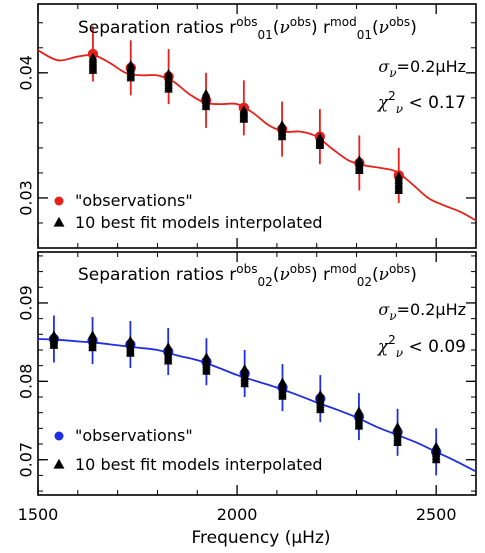 Image resolution: width=485 pixels, height=553 pixels. Describe the element at coordinates (26, 382) in the screenshot. I see `y-tick-label: 0.08` at that location.